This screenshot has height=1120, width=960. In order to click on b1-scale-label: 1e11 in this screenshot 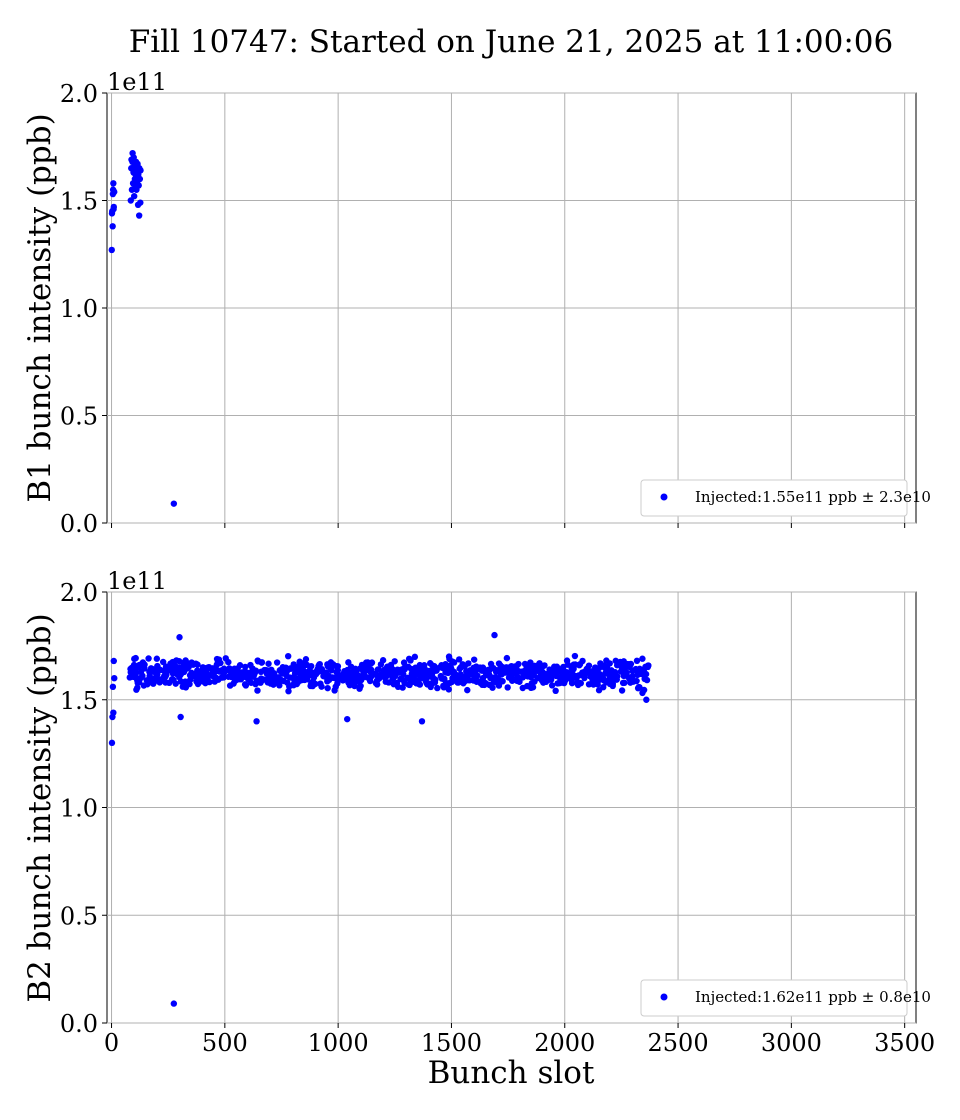, I will do `click(137, 82)`.